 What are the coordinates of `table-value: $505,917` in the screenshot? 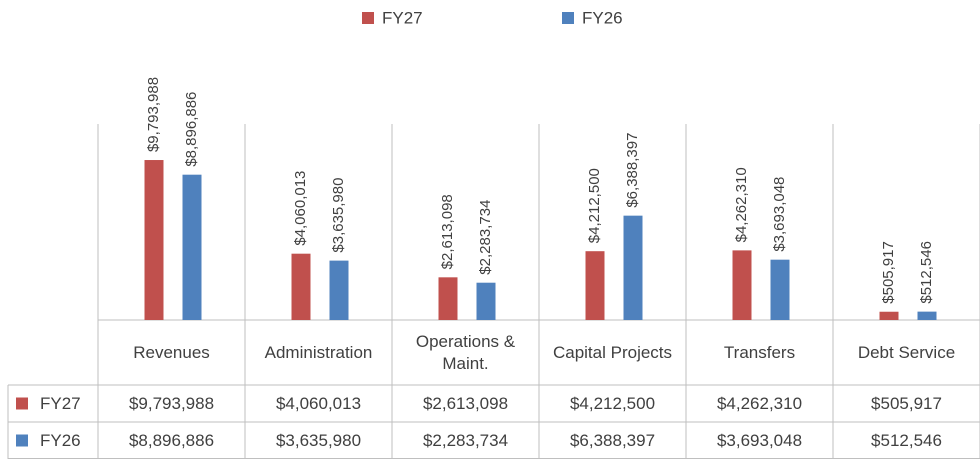 It's located at (906, 403).